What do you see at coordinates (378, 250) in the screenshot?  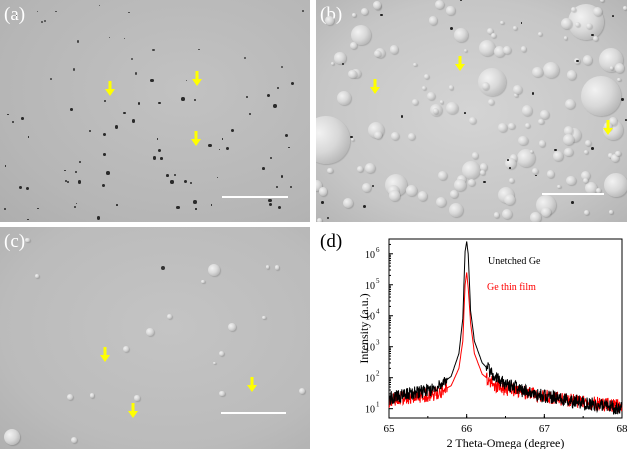 I see `y-tick-exponent: 6` at bounding box center [378, 250].